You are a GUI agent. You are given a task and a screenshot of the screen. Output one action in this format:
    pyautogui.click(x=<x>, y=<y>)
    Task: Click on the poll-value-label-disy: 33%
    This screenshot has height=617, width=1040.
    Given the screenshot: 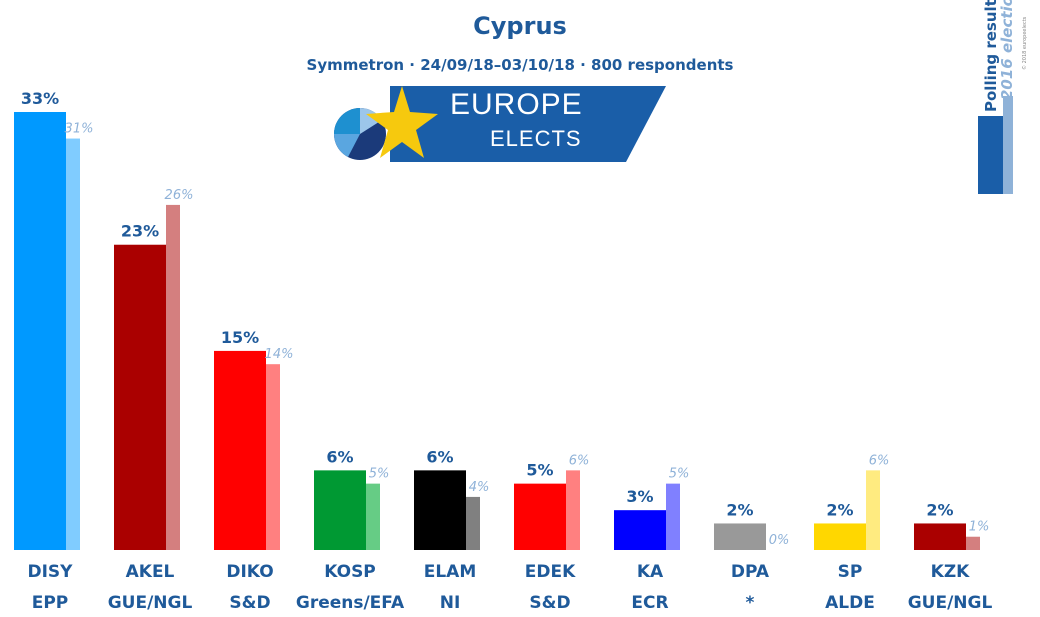 What is the action you would take?
    pyautogui.click(x=40, y=98)
    